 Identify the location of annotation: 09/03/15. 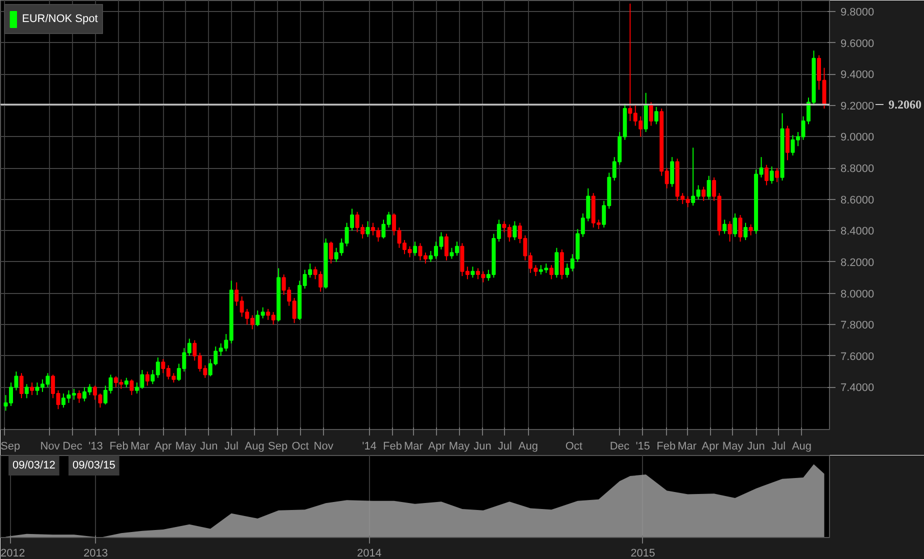
(94, 466).